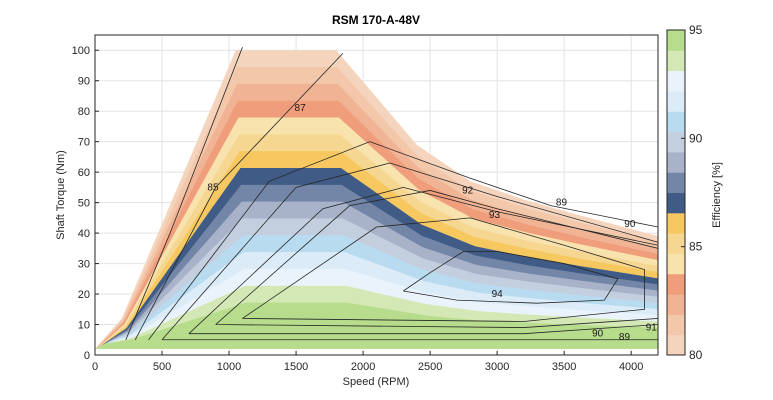  Describe the element at coordinates (87, 356) in the screenshot. I see `y-tick-label: 0` at that location.